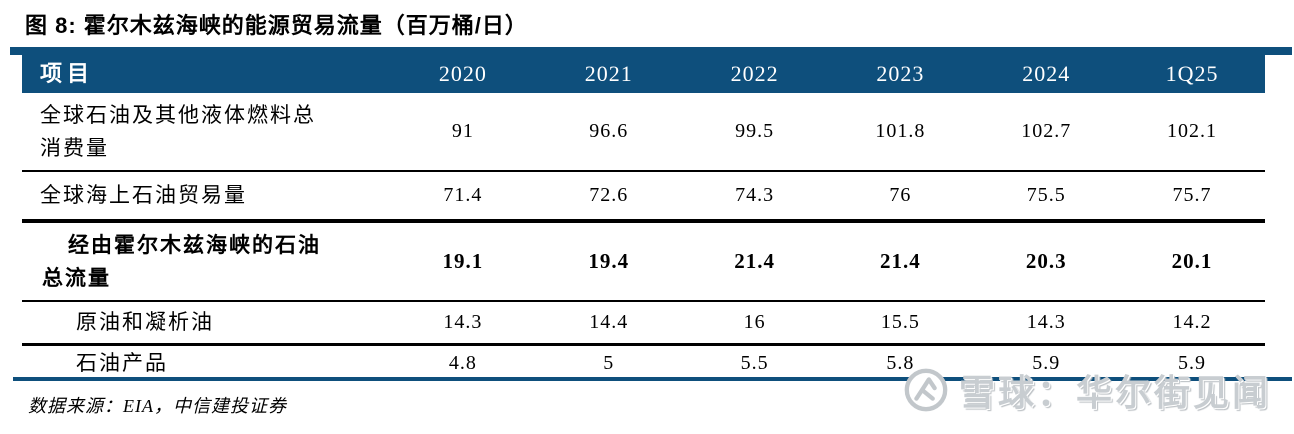 Image resolution: width=1294 pixels, height=434 pixels. What do you see at coordinates (1046, 195) in the screenshot?
I see `value-cell: 75.5` at bounding box center [1046, 195].